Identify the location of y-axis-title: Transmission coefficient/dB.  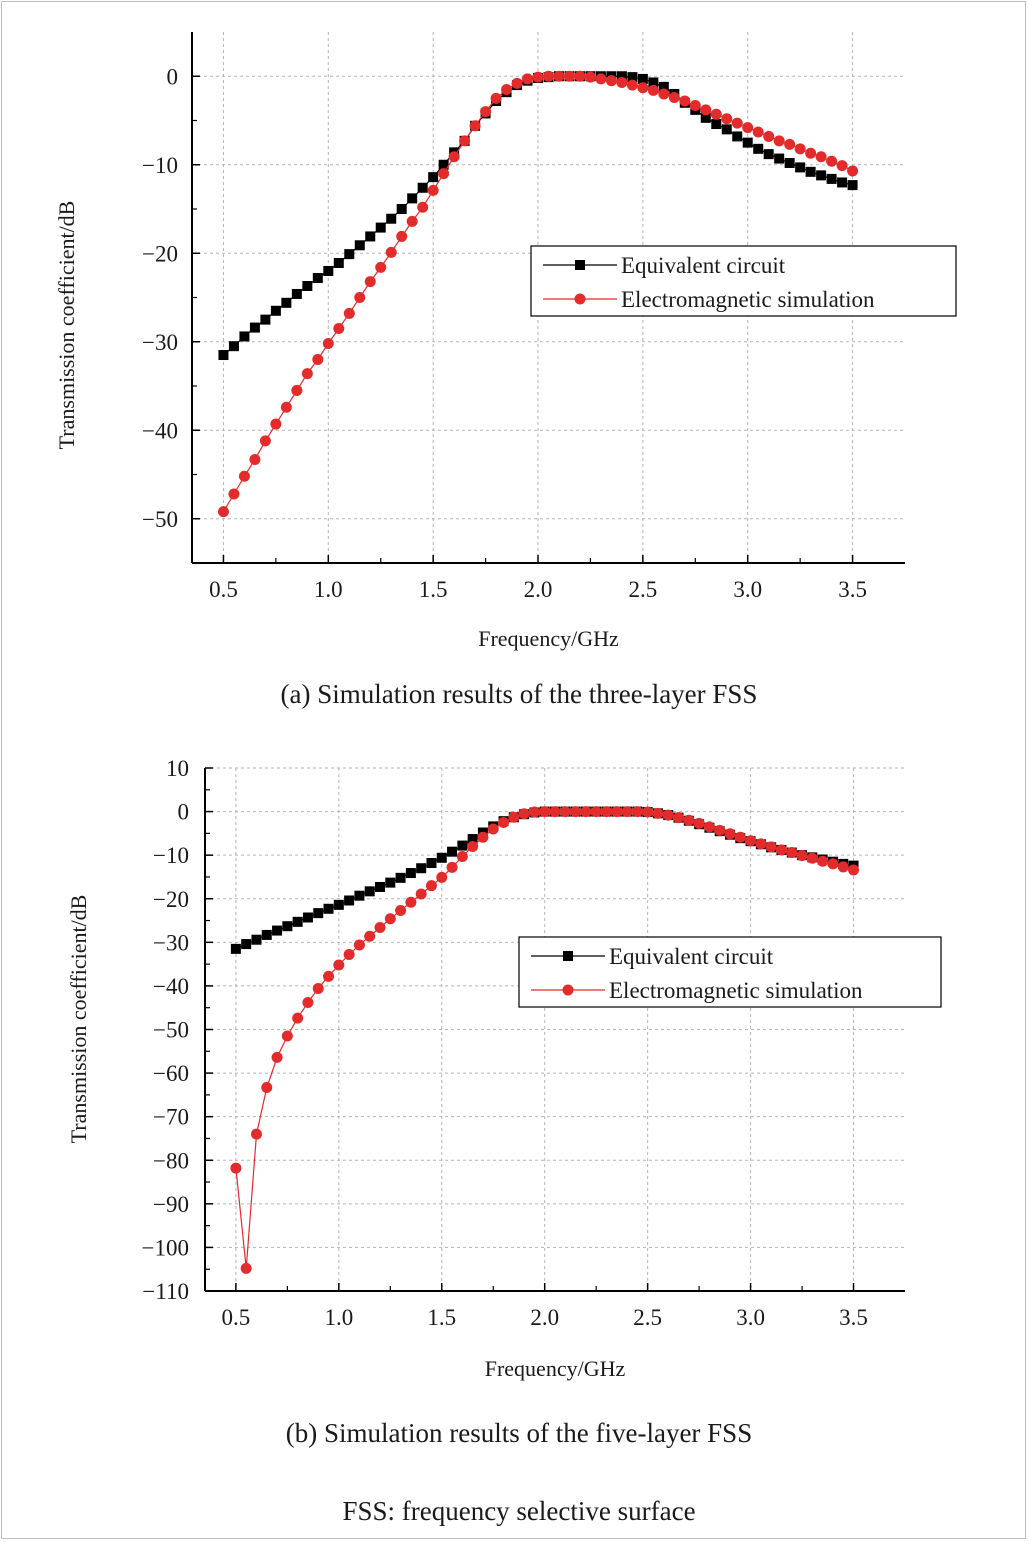
(66, 325).